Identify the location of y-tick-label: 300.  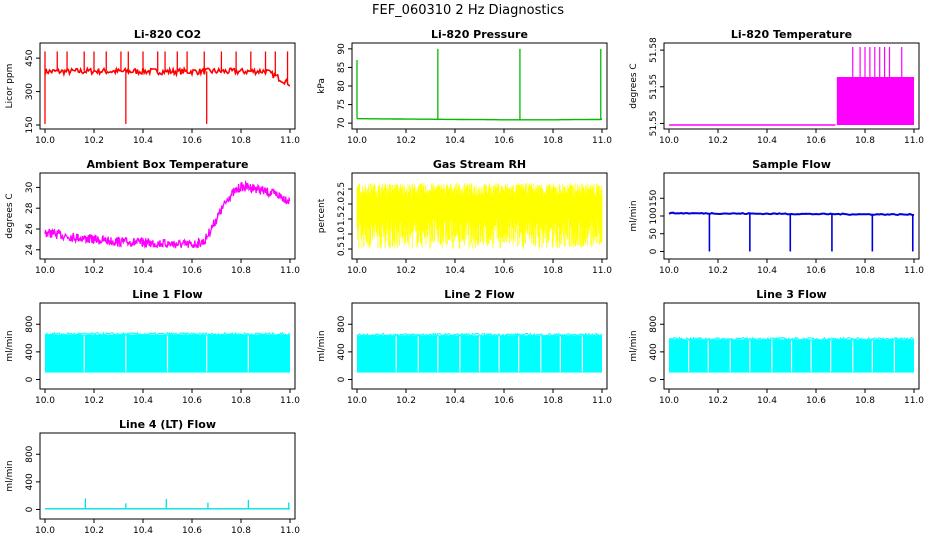
(30, 91).